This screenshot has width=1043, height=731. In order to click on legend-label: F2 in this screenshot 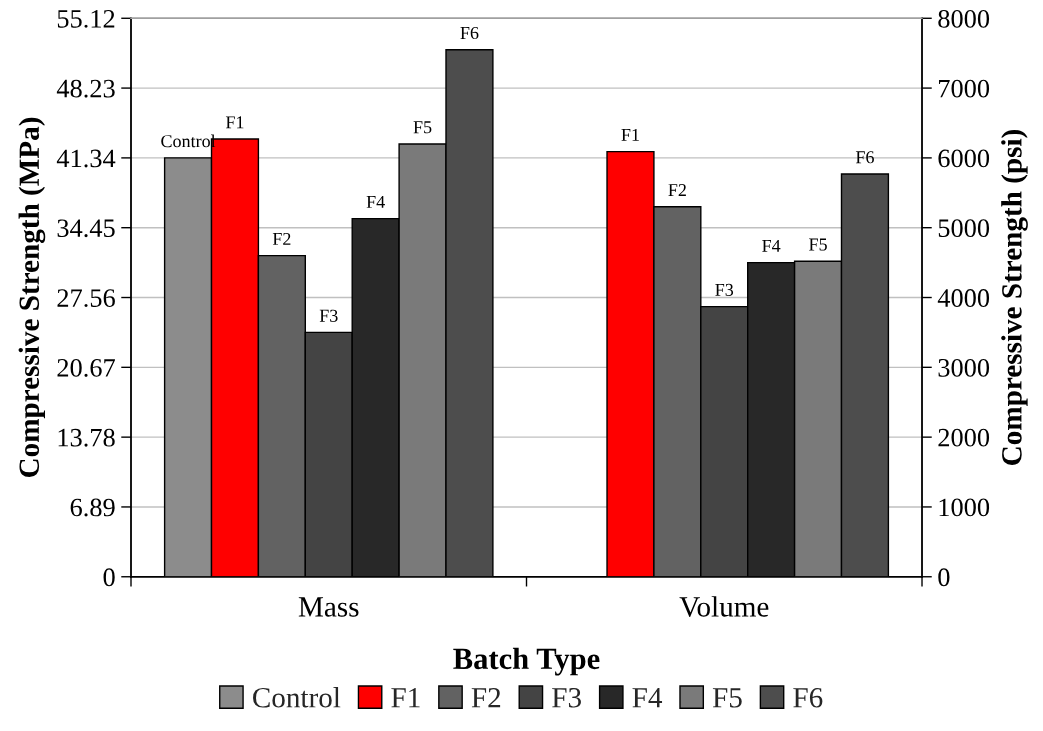, I will do `click(486, 697)`.